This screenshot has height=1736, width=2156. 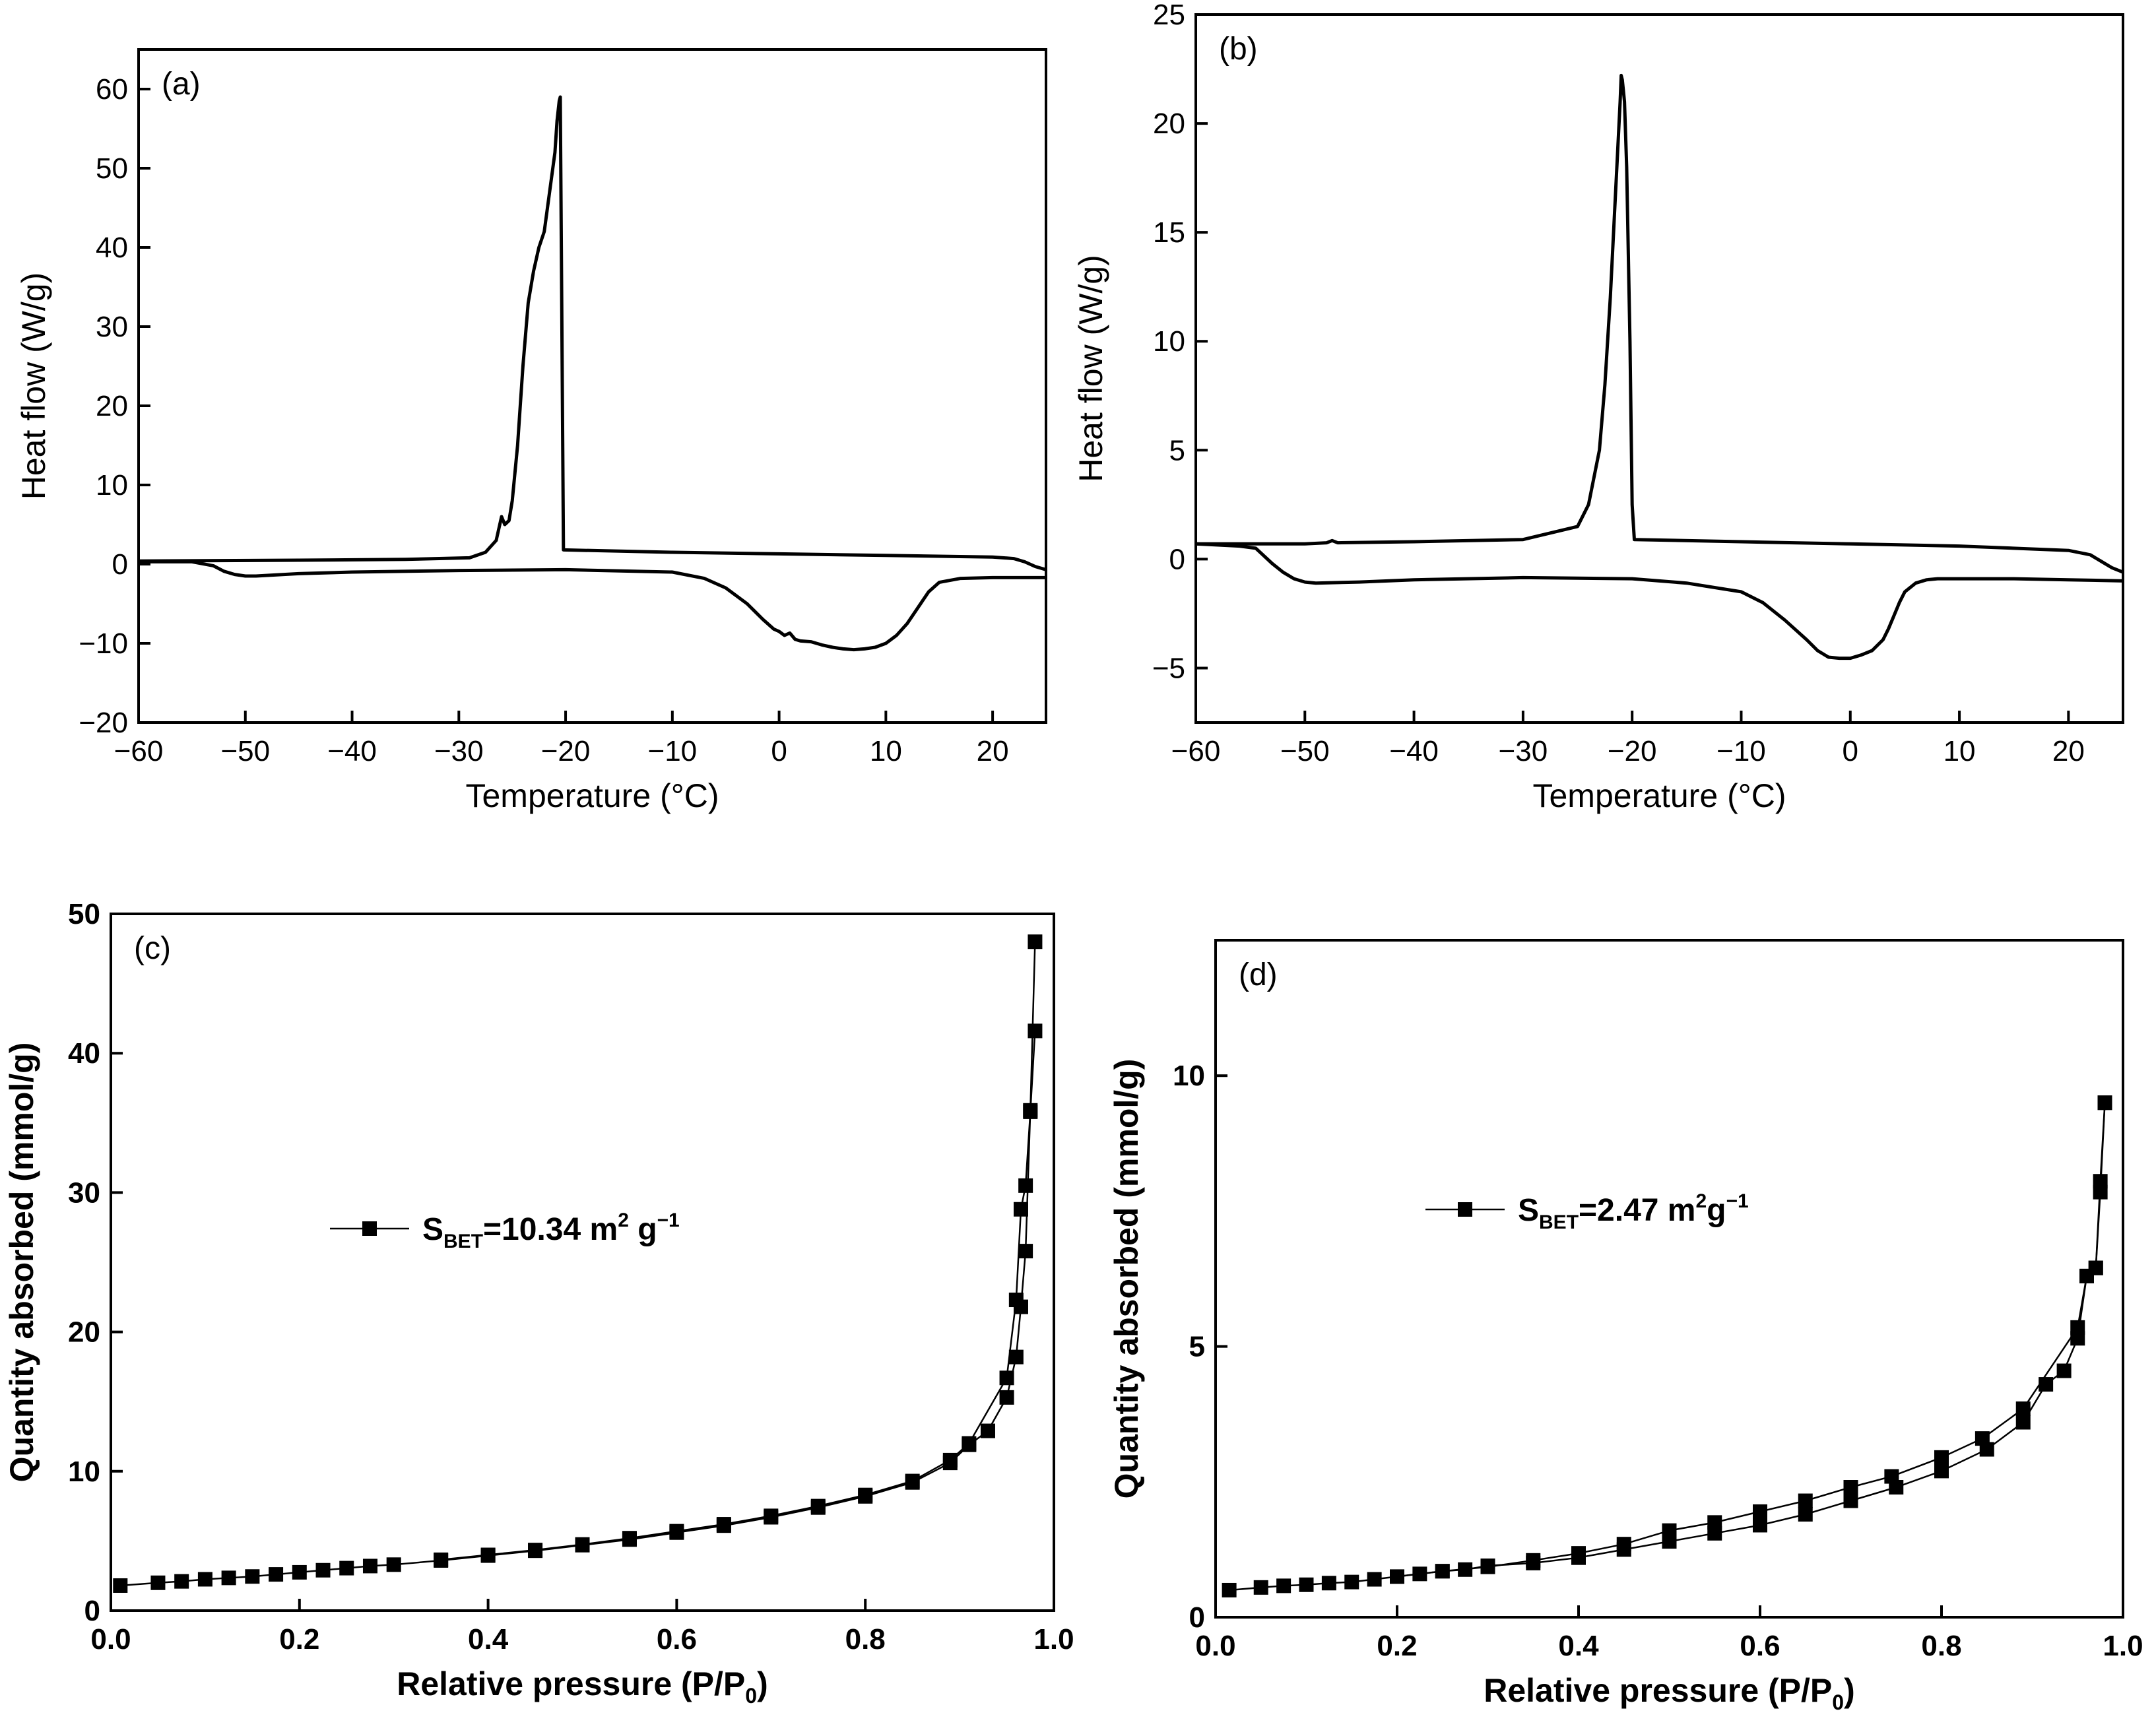 I want to click on series-line-adsorption, so click(x=1668, y=1347).